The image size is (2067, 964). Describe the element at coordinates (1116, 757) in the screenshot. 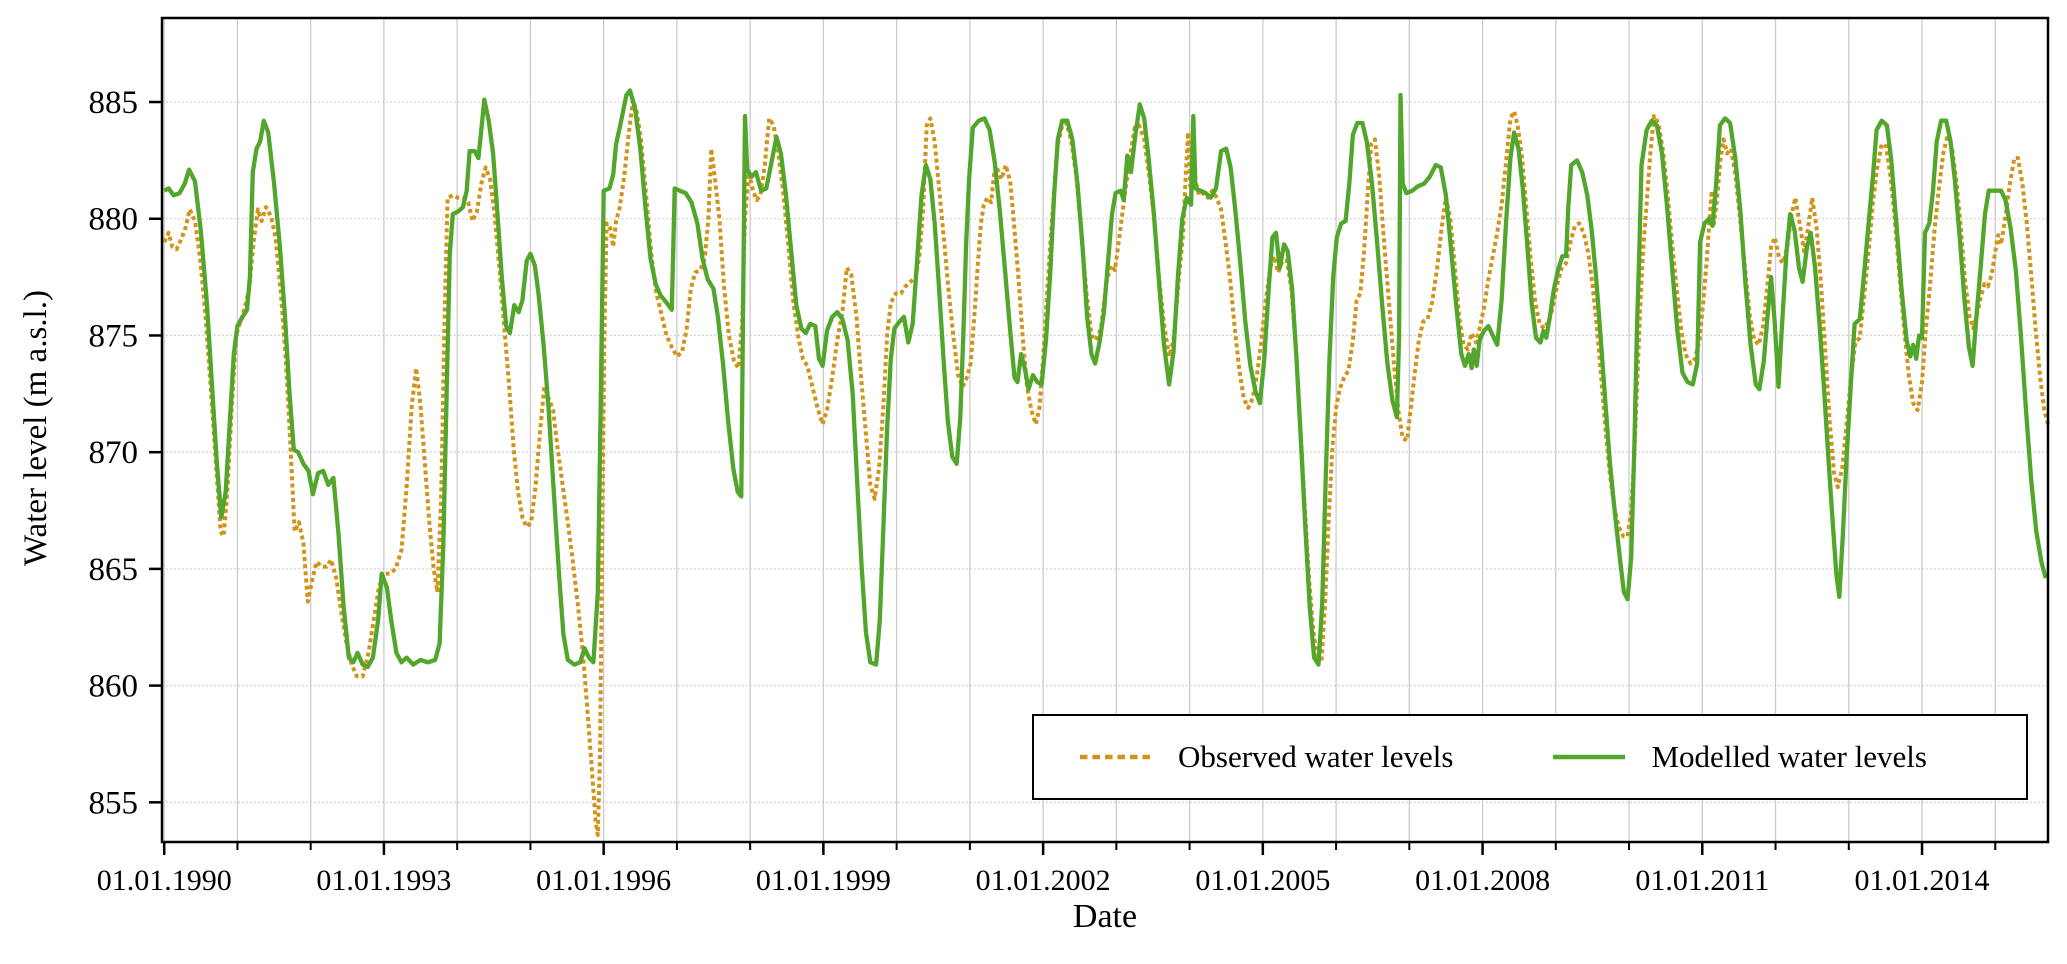

I see `observed-dashed-line-swatch` at that location.